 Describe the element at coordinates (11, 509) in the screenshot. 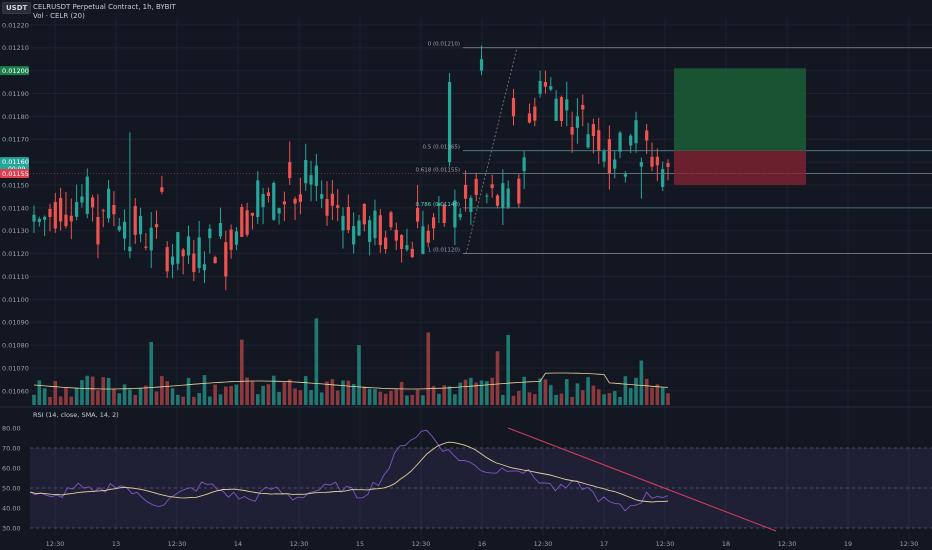

I see `rsi-tick-label: 40.00` at that location.